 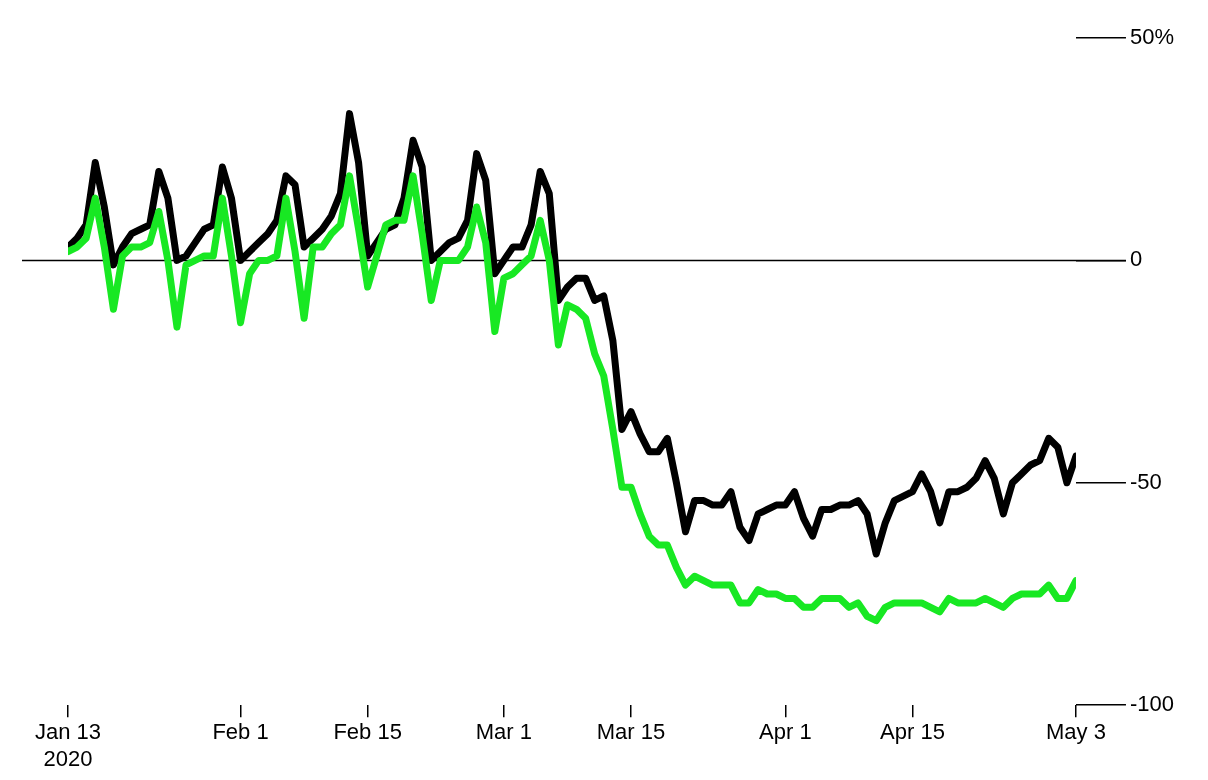 I want to click on x-tick-label: Feb 1, so click(x=240, y=732).